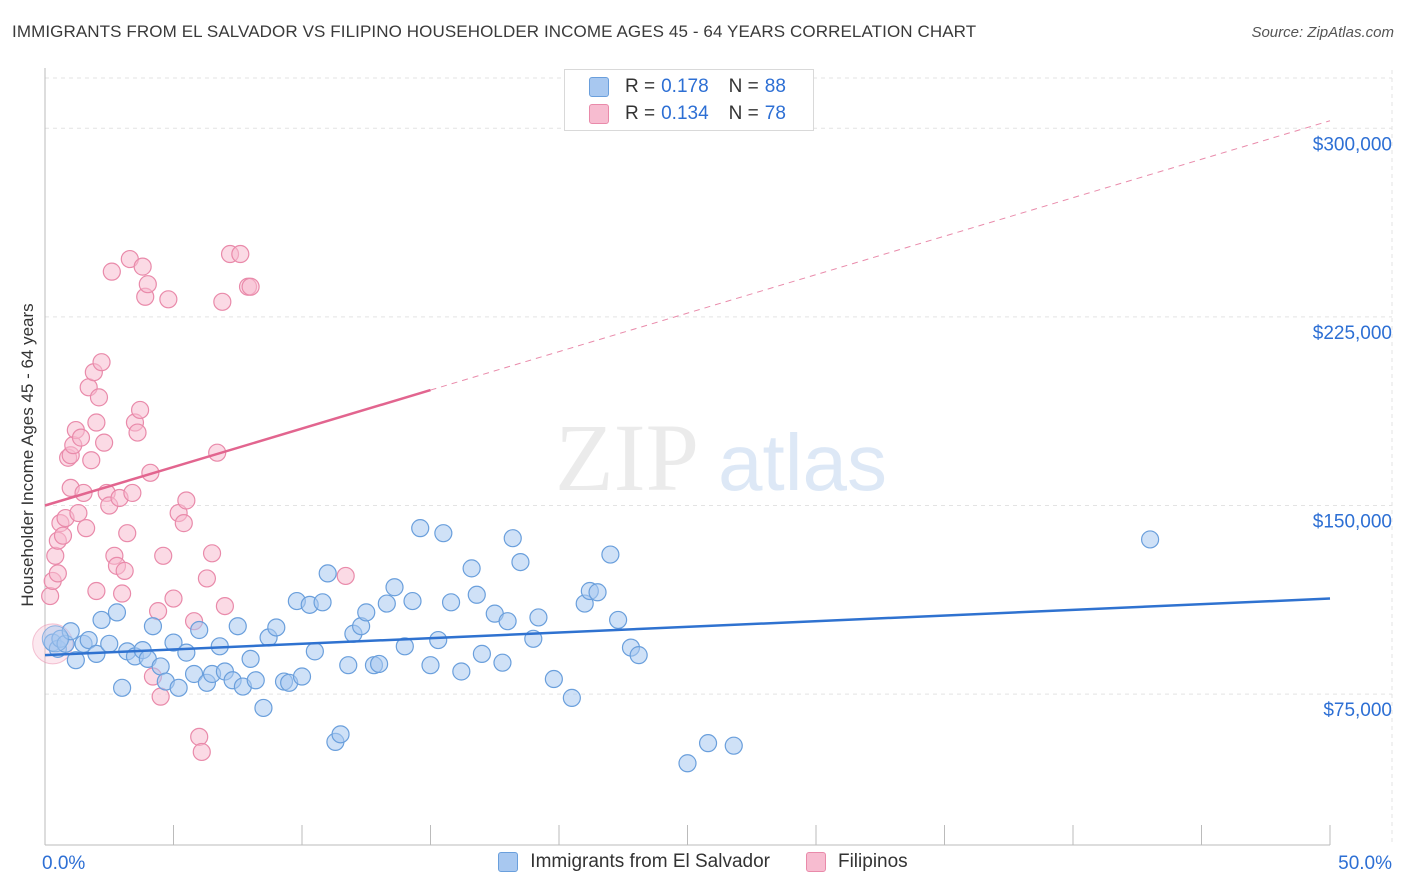 The image size is (1406, 892). I want to click on watermark: ZIP atlas, so click(721, 457).